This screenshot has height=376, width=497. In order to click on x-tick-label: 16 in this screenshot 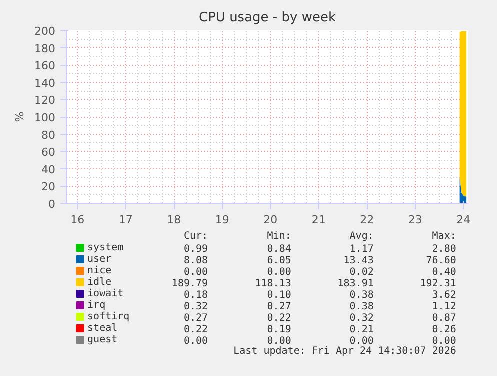, I will do `click(77, 220)`.